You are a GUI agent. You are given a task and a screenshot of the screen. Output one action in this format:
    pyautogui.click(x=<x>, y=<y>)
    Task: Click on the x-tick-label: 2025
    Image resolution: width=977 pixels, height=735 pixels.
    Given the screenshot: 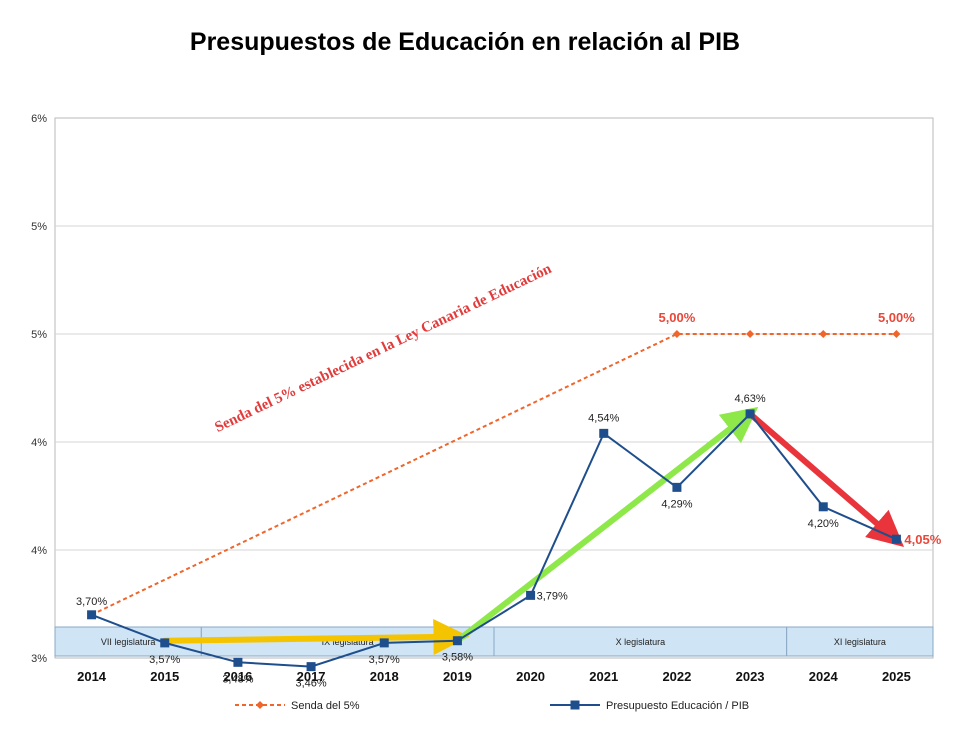 What is the action you would take?
    pyautogui.click(x=896, y=676)
    